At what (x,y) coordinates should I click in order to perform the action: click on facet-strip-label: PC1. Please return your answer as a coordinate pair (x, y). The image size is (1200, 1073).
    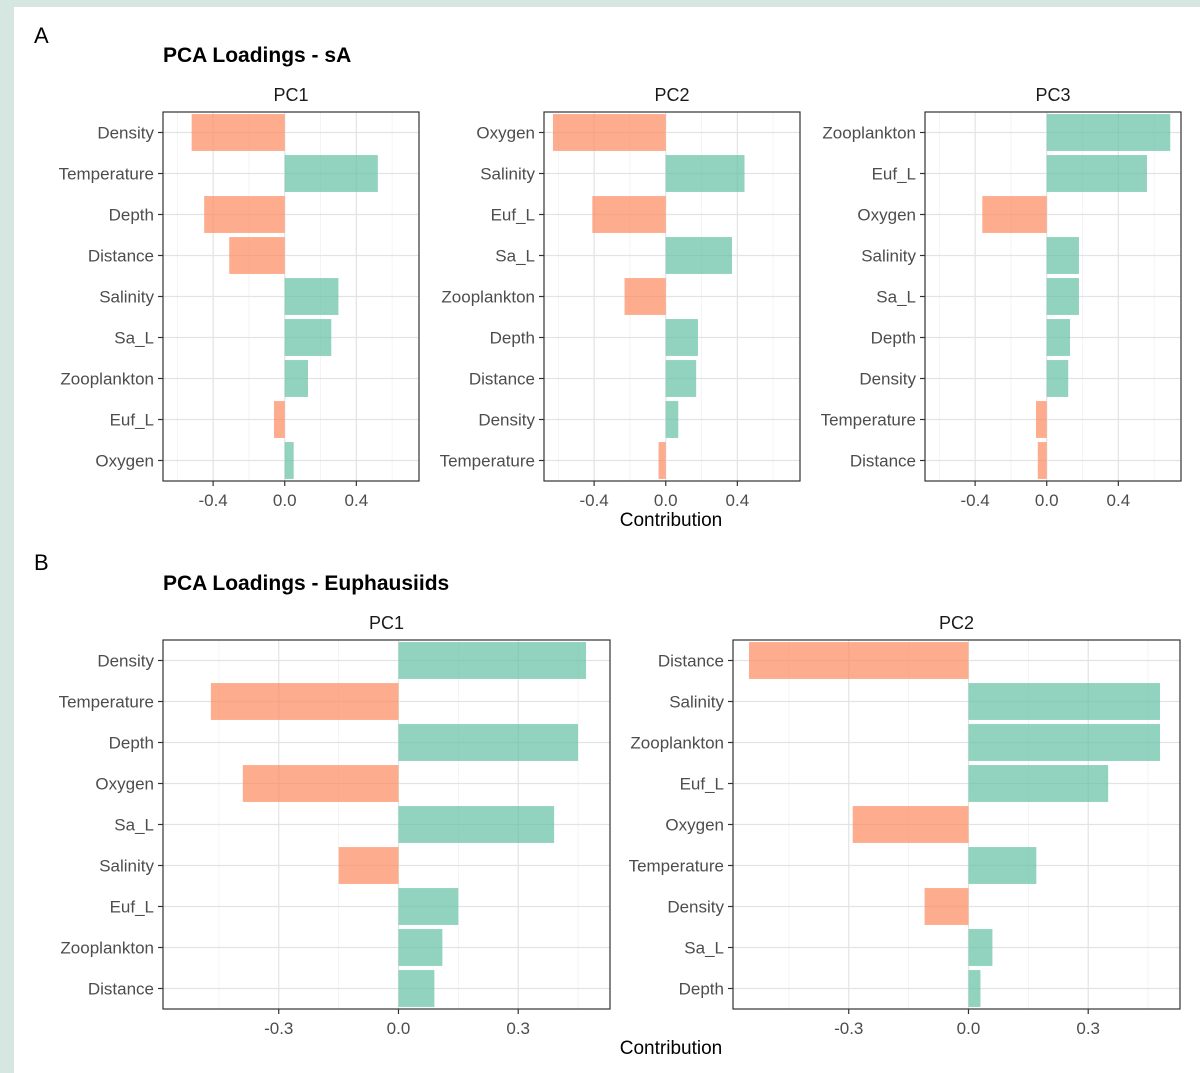
    Looking at the image, I should click on (386, 623).